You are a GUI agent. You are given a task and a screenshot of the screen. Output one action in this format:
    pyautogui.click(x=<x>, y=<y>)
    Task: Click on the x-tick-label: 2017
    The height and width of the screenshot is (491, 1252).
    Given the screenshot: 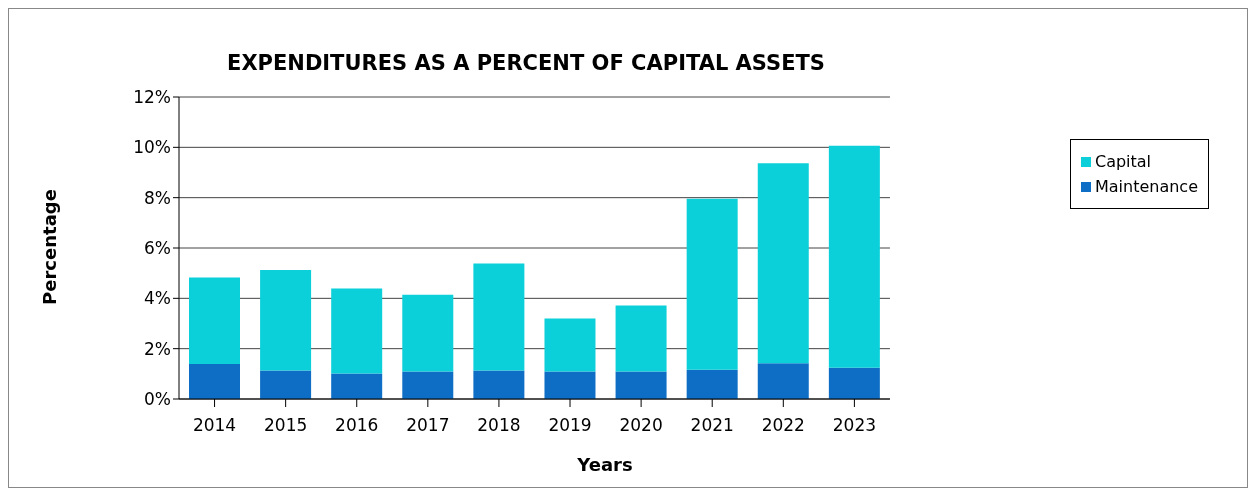 What is the action you would take?
    pyautogui.click(x=428, y=425)
    